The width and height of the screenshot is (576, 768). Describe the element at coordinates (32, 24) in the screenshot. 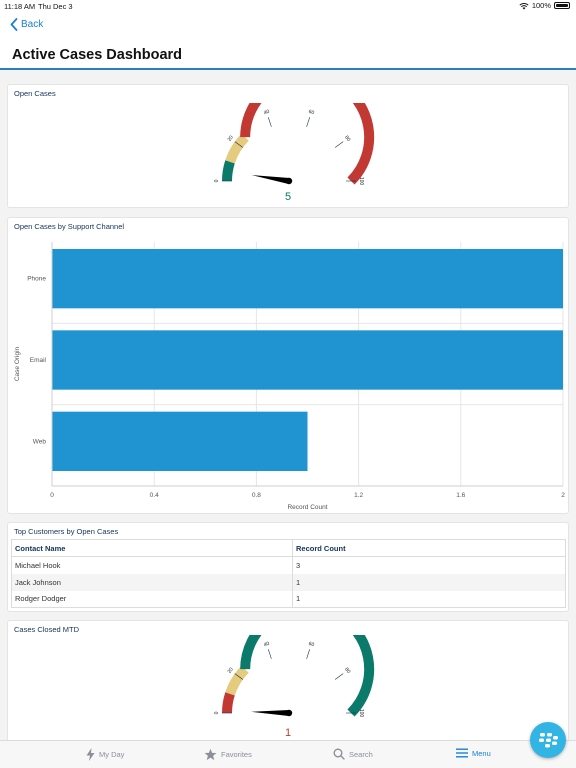

I see `back-label: Back` at that location.